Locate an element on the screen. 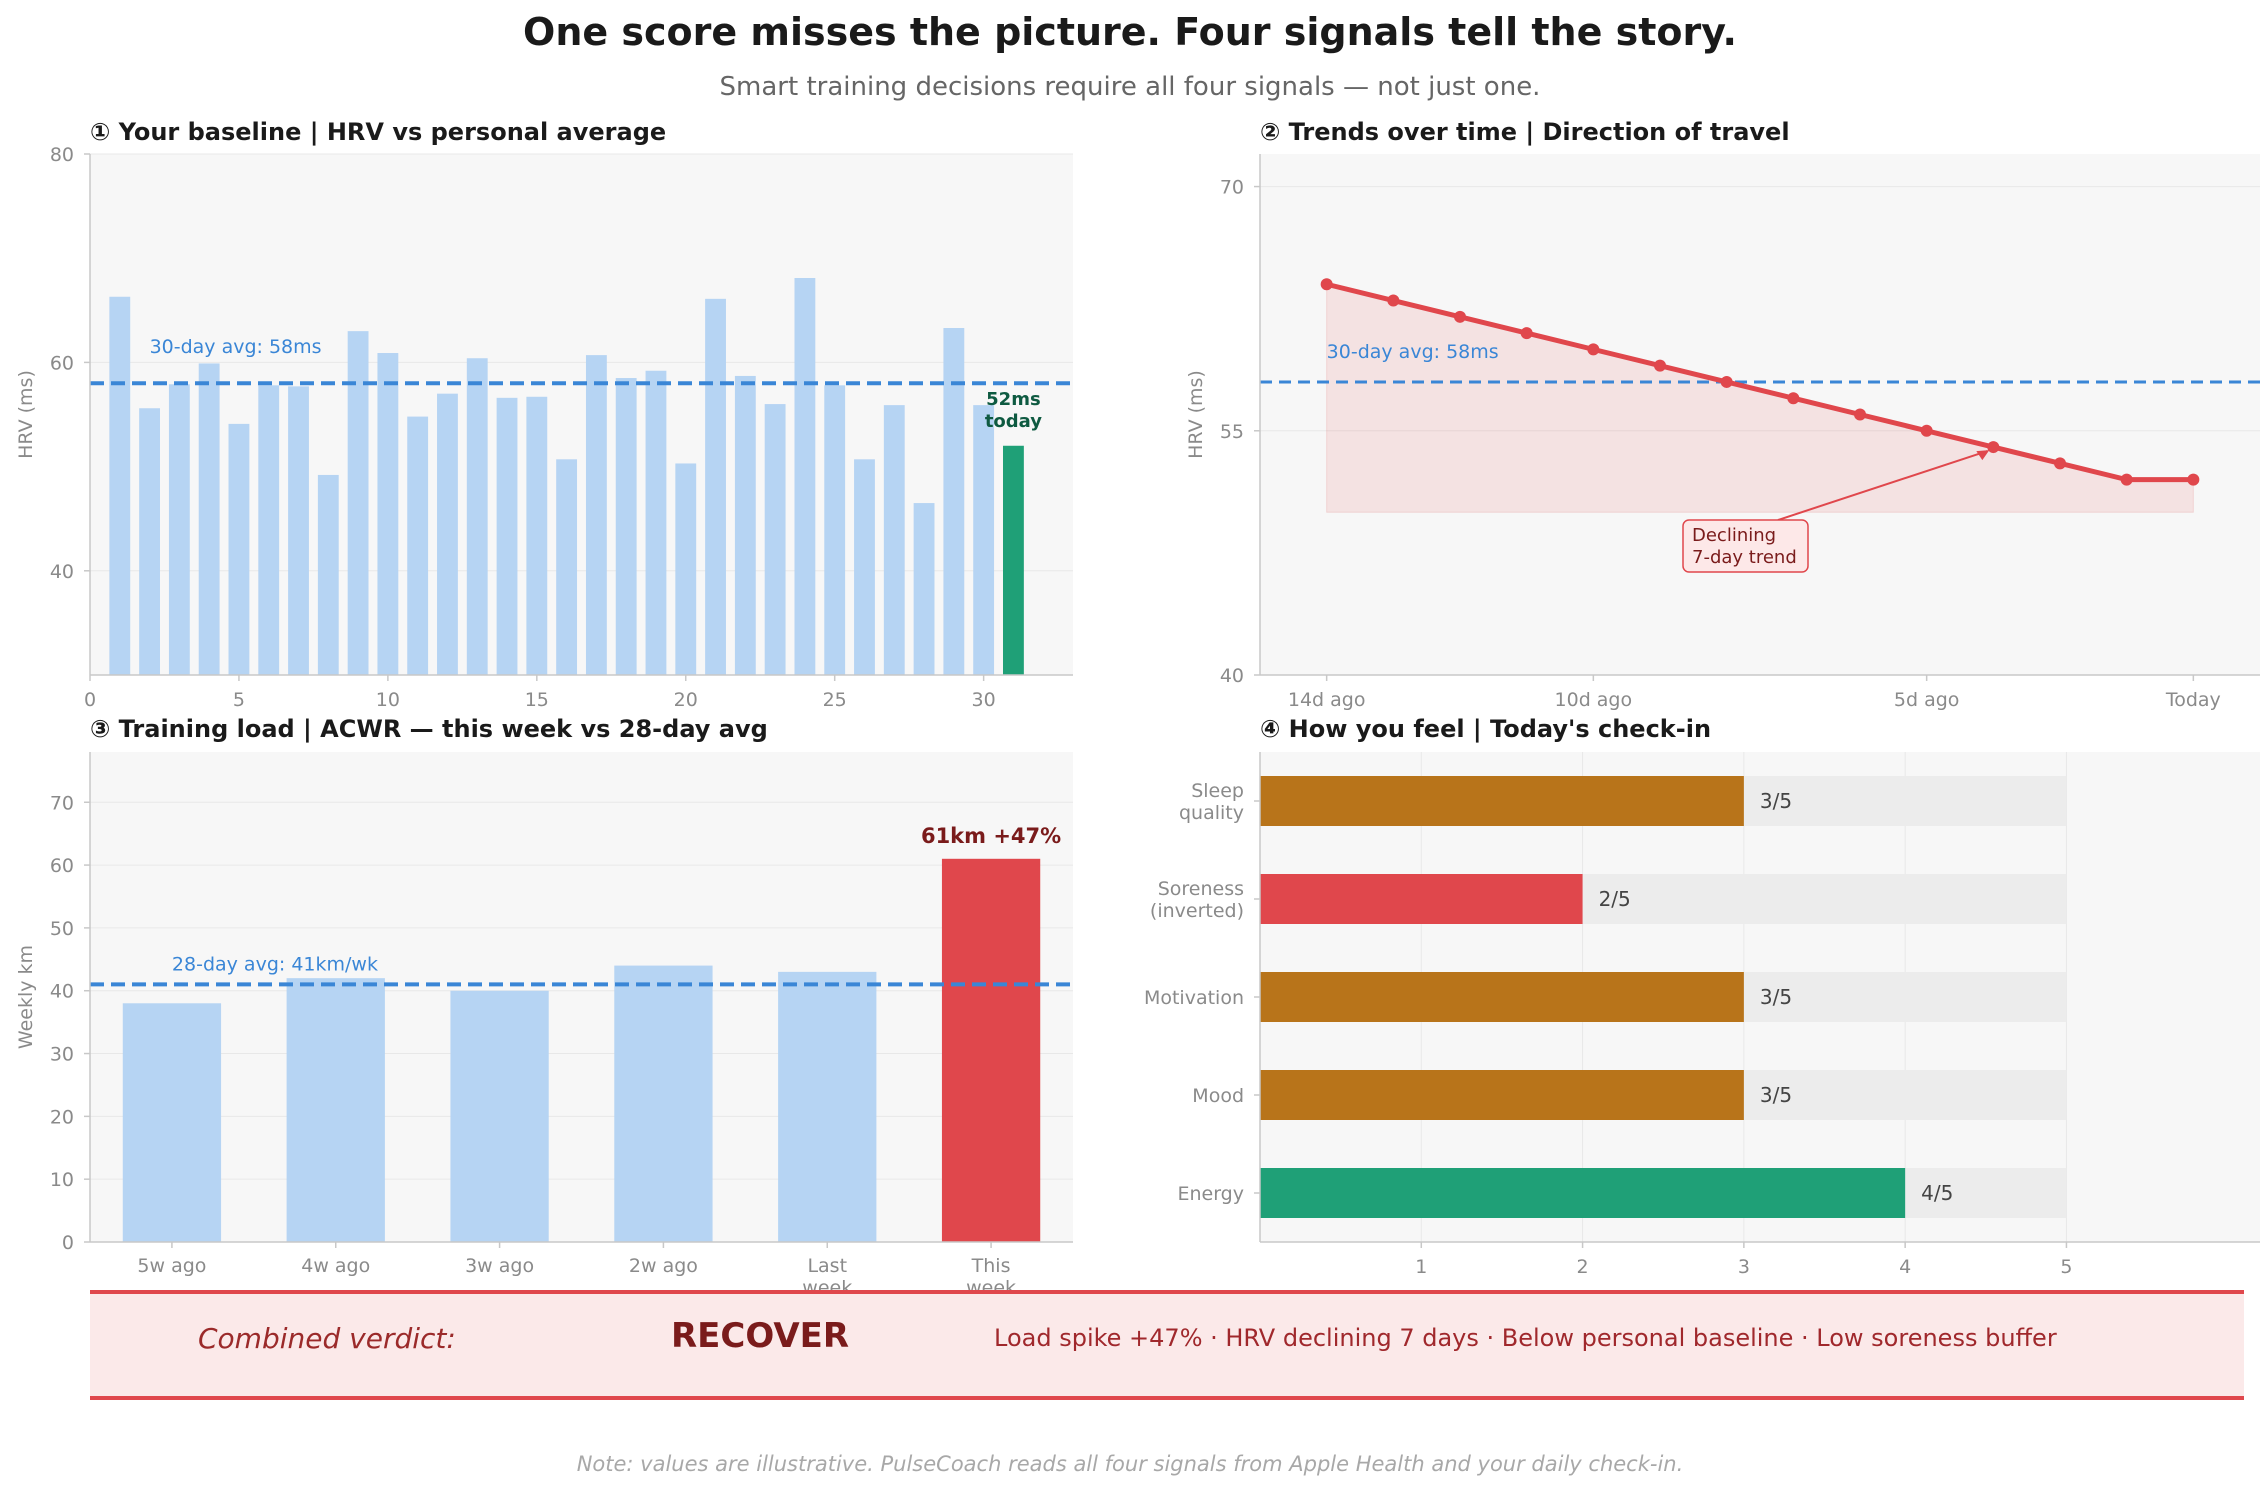 Image resolution: width=2260 pixels, height=1493 pixels. category-label: Sleep is located at coordinates (1217, 791).